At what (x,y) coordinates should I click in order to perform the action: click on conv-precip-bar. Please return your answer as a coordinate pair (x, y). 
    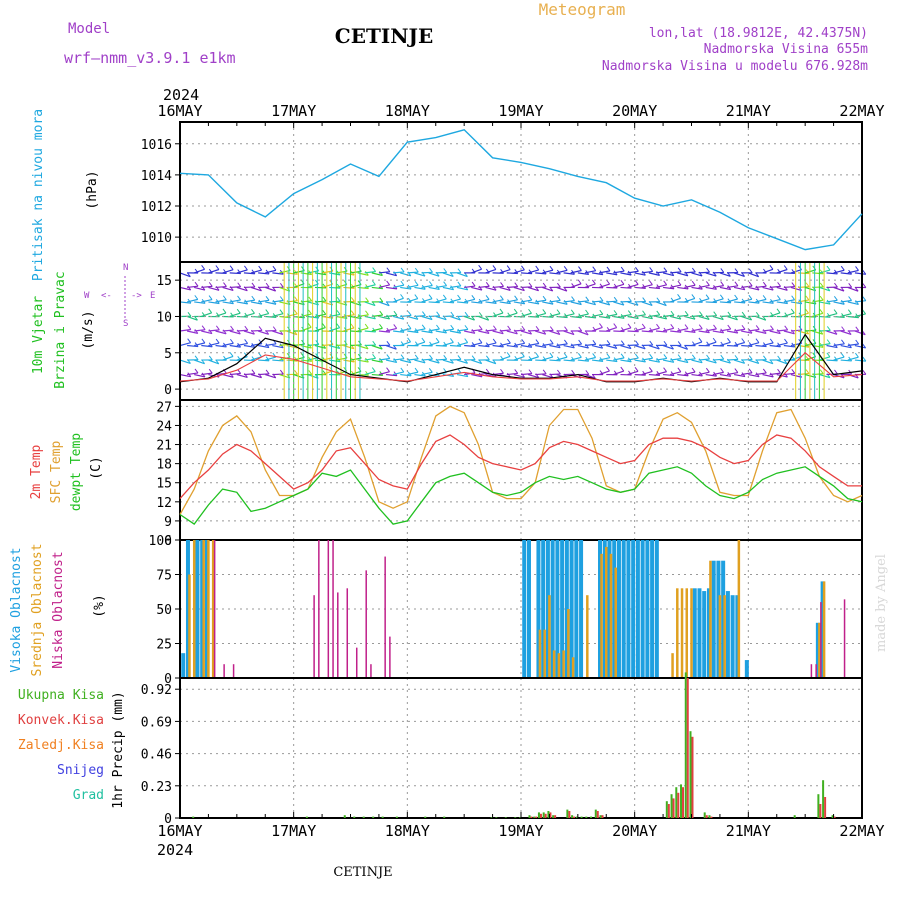
    Looking at the image, I should click on (711, 817).